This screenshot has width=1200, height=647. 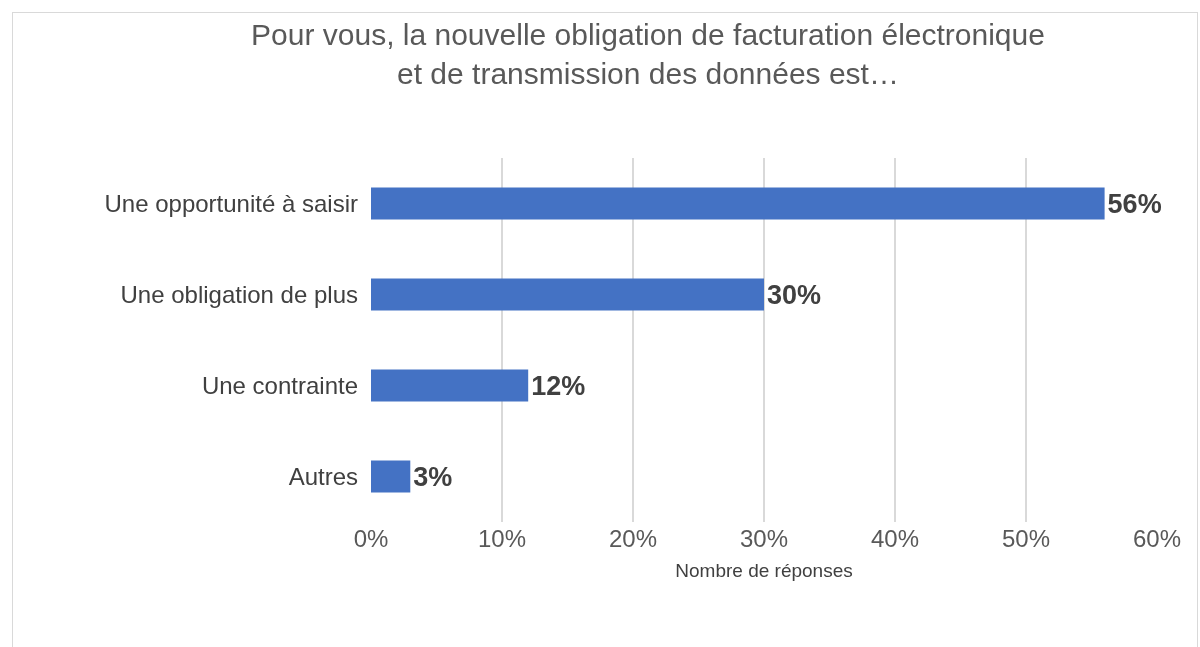 What do you see at coordinates (633, 538) in the screenshot?
I see `x-tick-label: 20%` at bounding box center [633, 538].